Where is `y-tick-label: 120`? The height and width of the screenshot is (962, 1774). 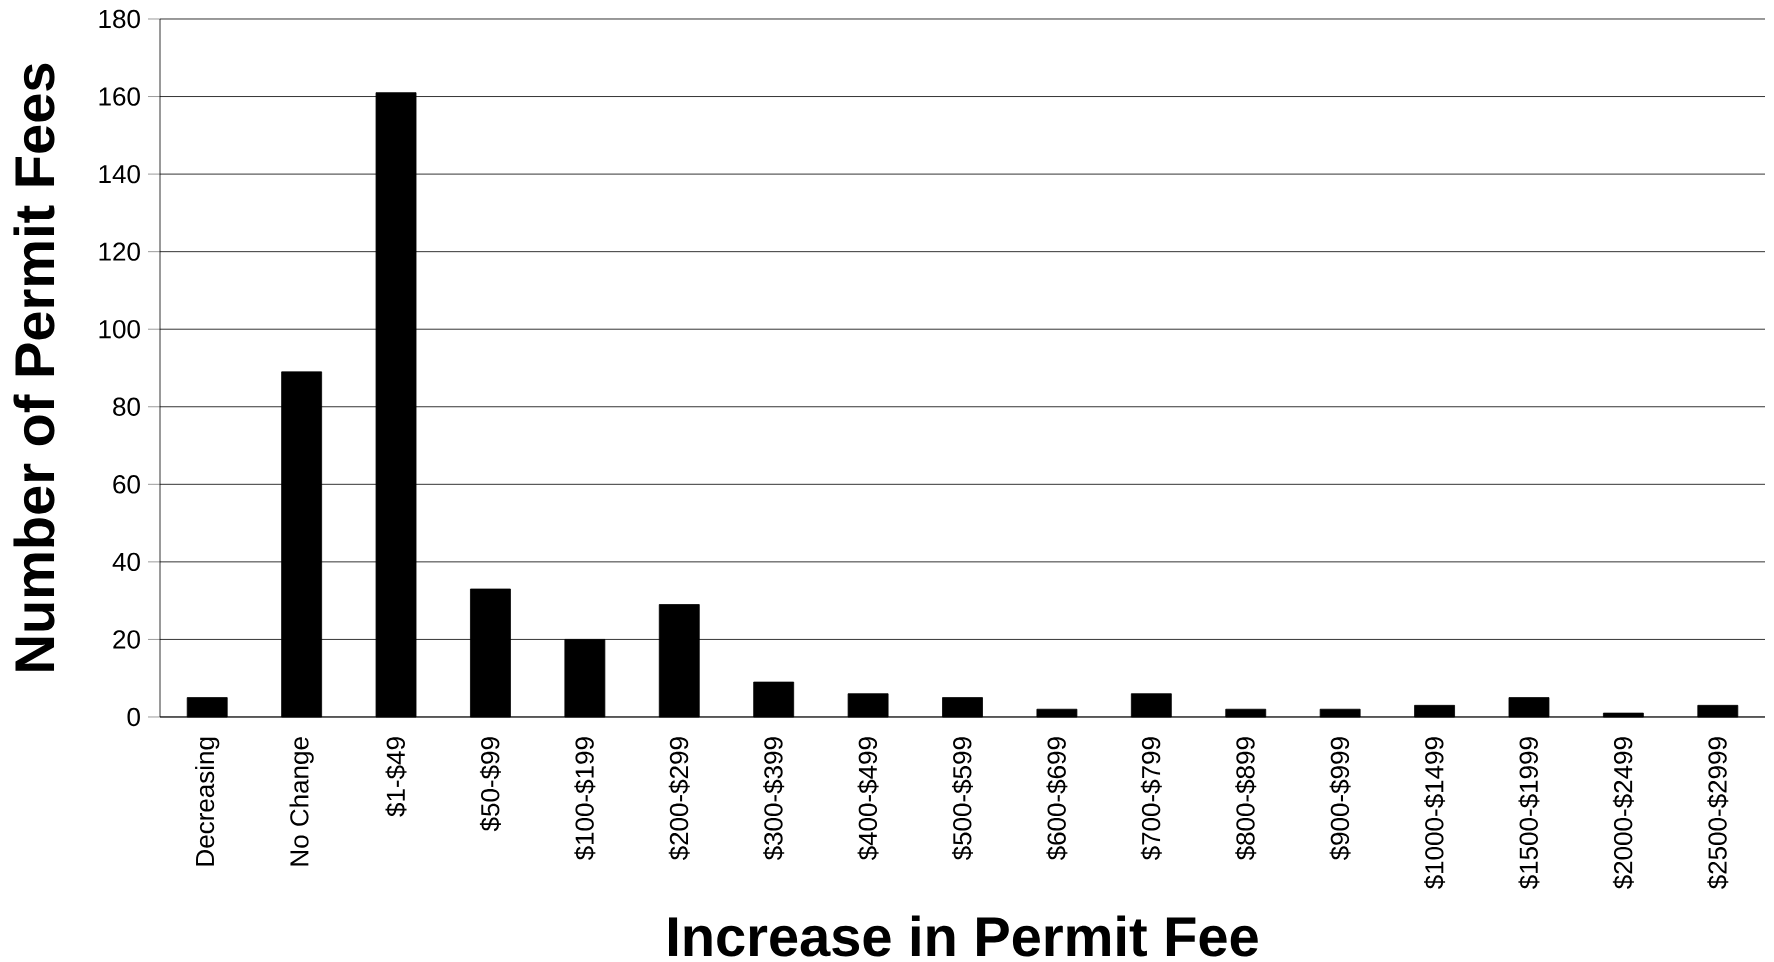
y-tick-label: 120 is located at coordinates (119, 251).